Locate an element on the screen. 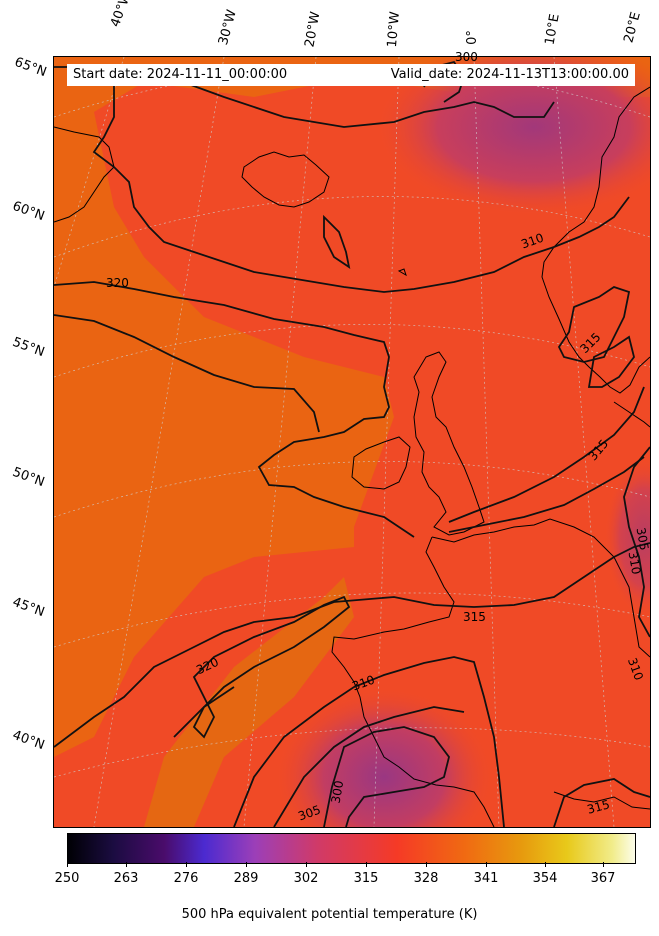 The width and height of the screenshot is (659, 936). lat-tick: 50°N is located at coordinates (28, 477).